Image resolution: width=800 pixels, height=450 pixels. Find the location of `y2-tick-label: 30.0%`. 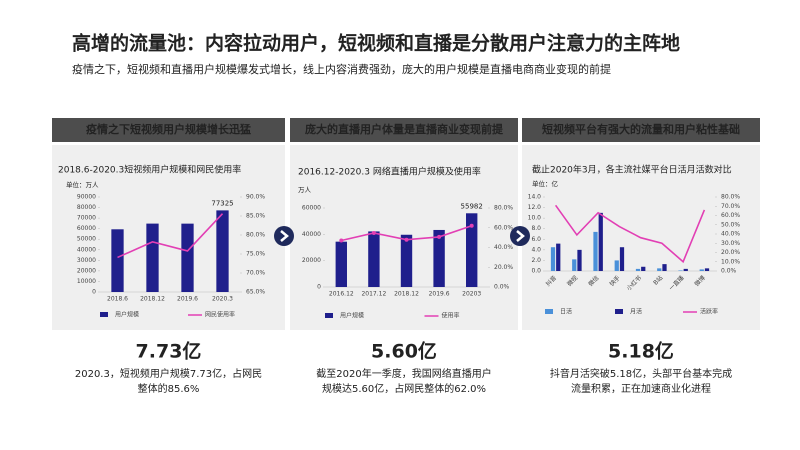

y2-tick-label: 30.0% is located at coordinates (730, 243).